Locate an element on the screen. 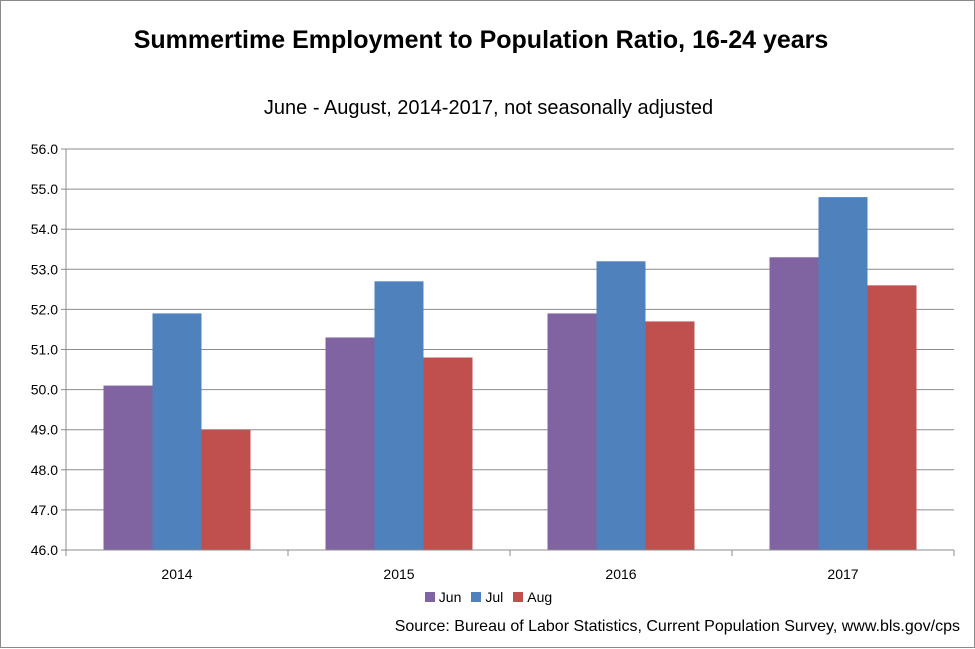 The image size is (975, 649). y-tick-label: 50.0 is located at coordinates (44, 390).